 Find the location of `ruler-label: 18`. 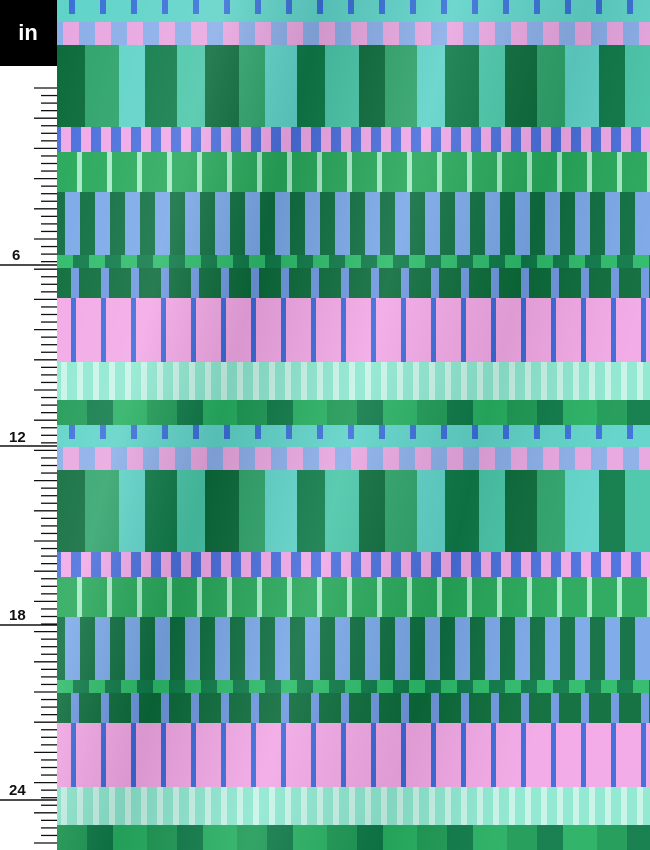

ruler-label: 18 is located at coordinates (17, 615).